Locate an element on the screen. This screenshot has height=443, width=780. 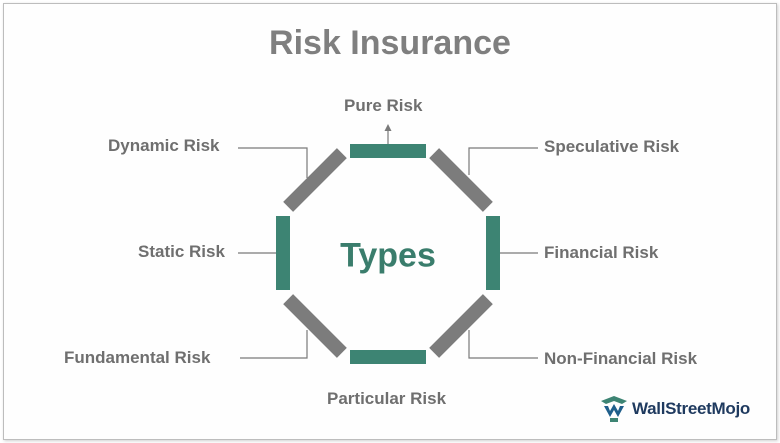
connector-fundamental is located at coordinates (274, 344).